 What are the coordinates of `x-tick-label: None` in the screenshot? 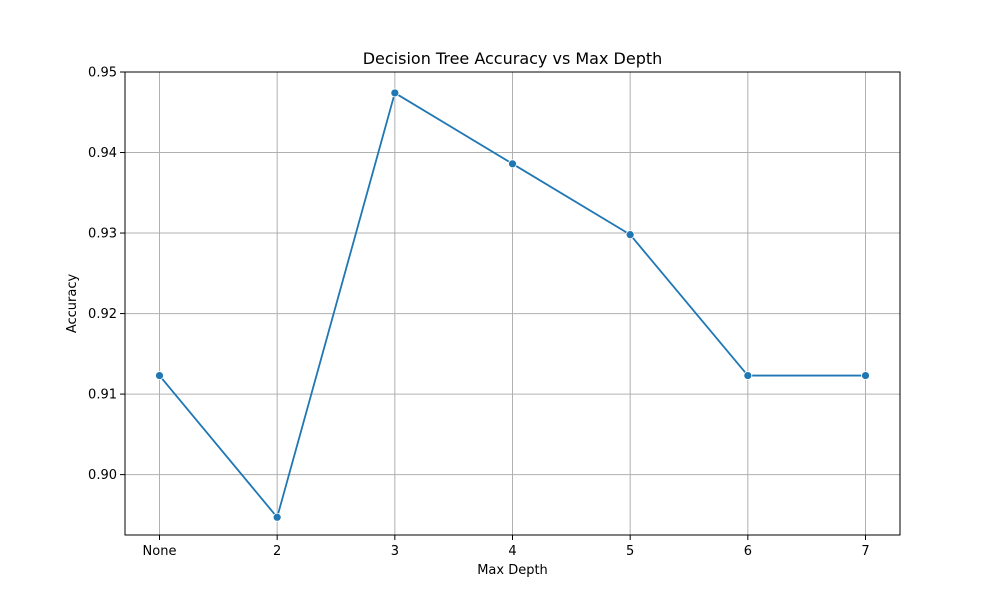 It's located at (160, 551).